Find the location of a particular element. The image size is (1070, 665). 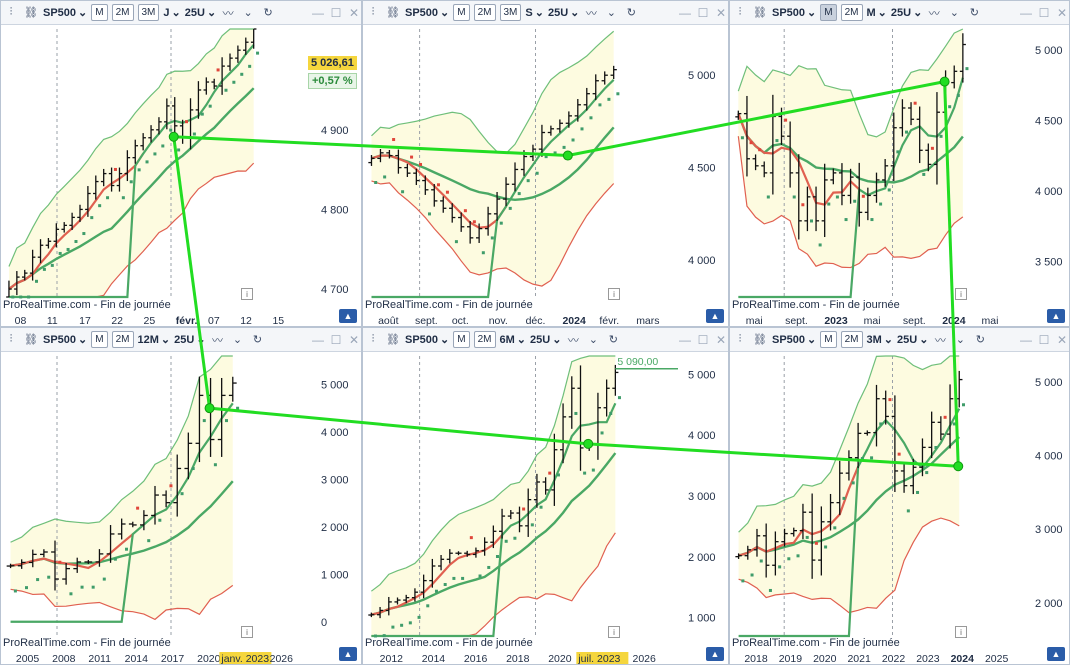

period-selector: 12M ⌄ is located at coordinates (154, 340).